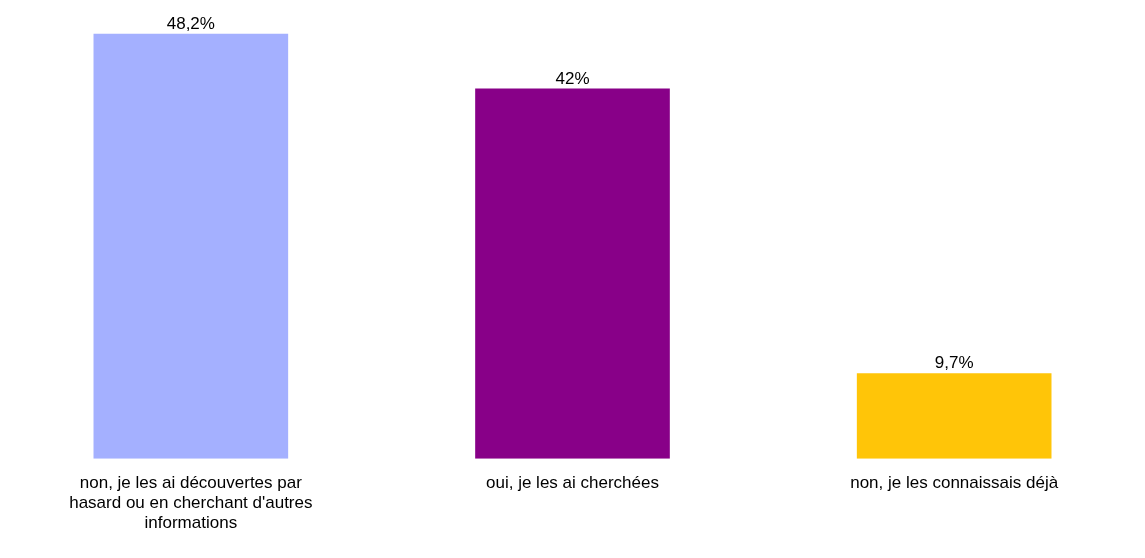 The height and width of the screenshot is (558, 1145). What do you see at coordinates (190, 24) in the screenshot?
I see `data-label: 48,2%` at bounding box center [190, 24].